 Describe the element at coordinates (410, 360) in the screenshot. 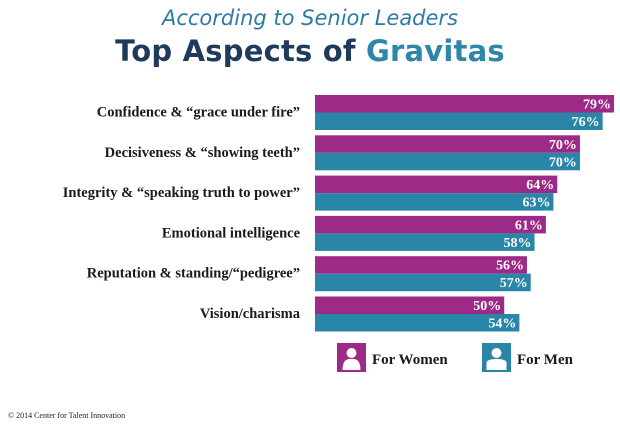

I see `legend-label-women: For Women` at that location.